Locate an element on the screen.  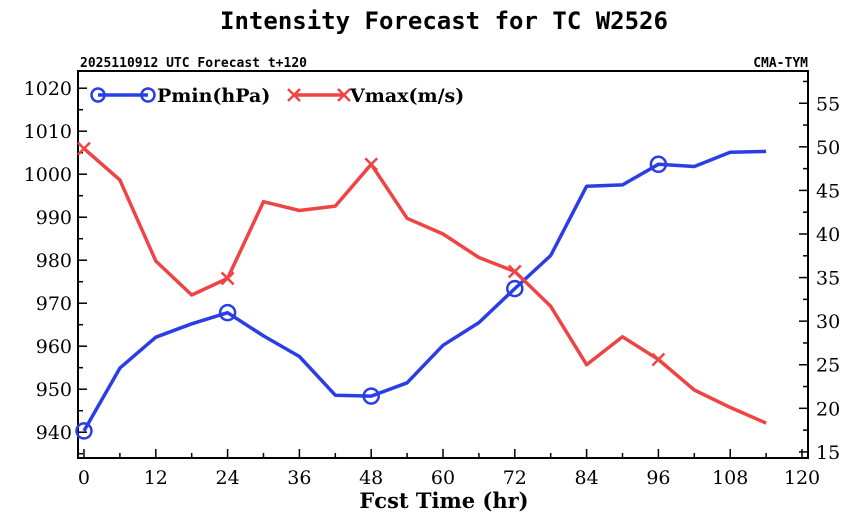
legend-pmin-label: Pmin(hPa) is located at coordinates (213, 96).